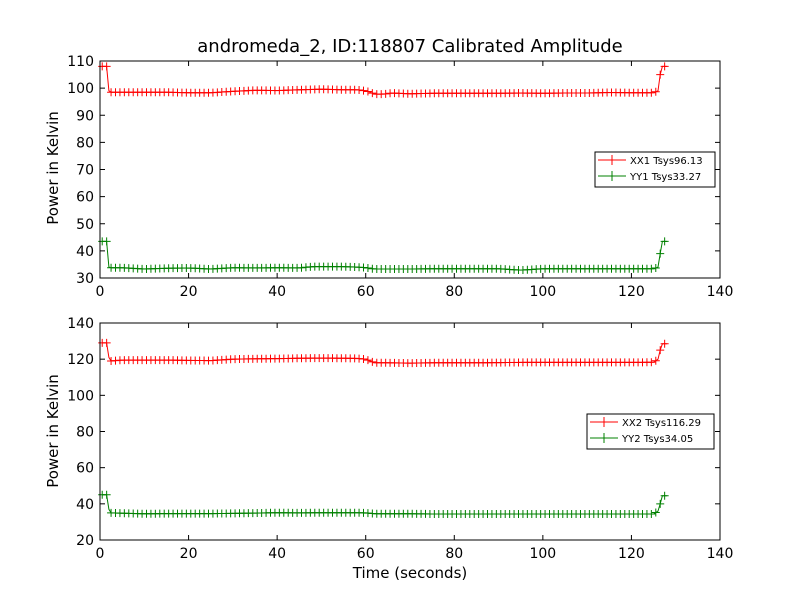  I want to click on top-legend-label-xx1: XX1 Tsys96.13, so click(666, 161).